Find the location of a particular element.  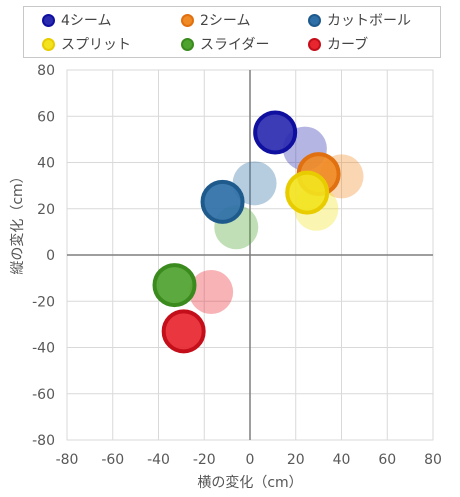

y-tick-label: -20 is located at coordinates (43, 302).